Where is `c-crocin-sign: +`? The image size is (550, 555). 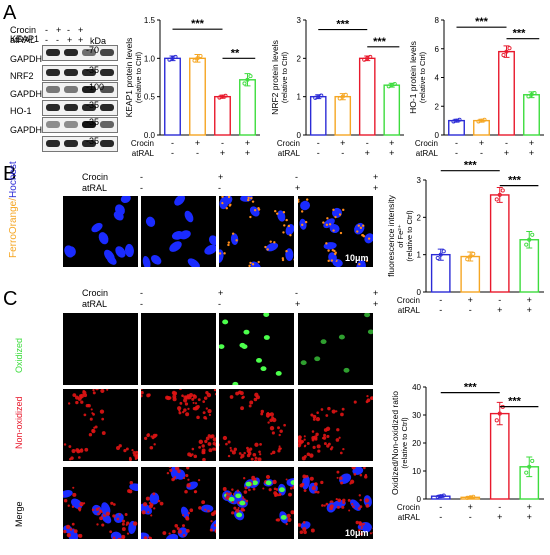 c-crocin-sign: + is located at coordinates (221, 293).